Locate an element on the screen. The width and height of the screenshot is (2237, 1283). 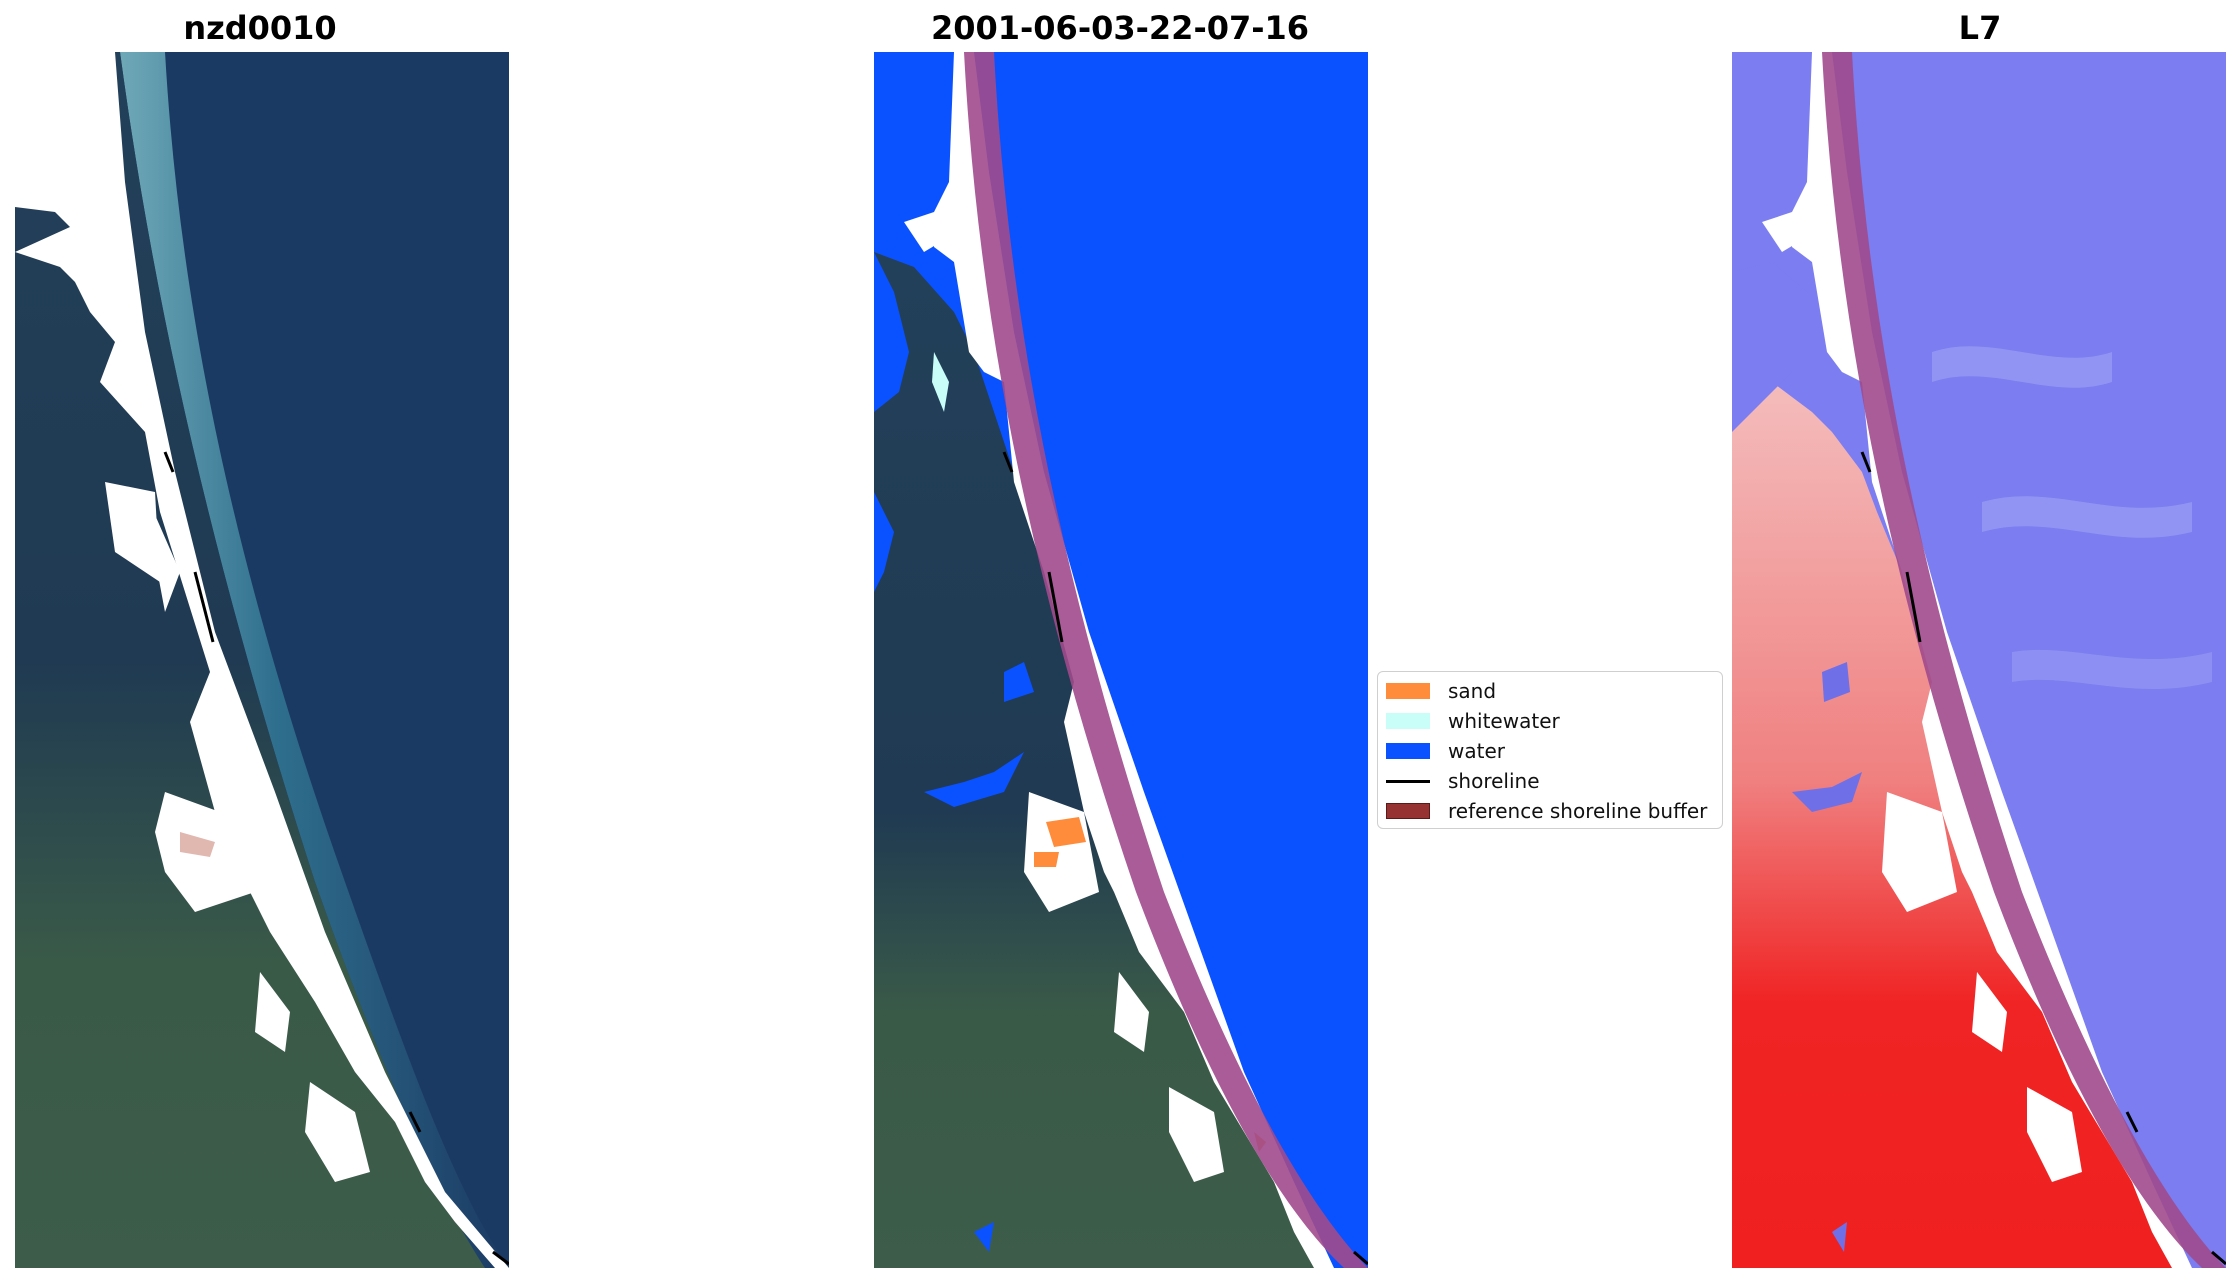
legend-item-shoreline: shoreline is located at coordinates (1551, 779).